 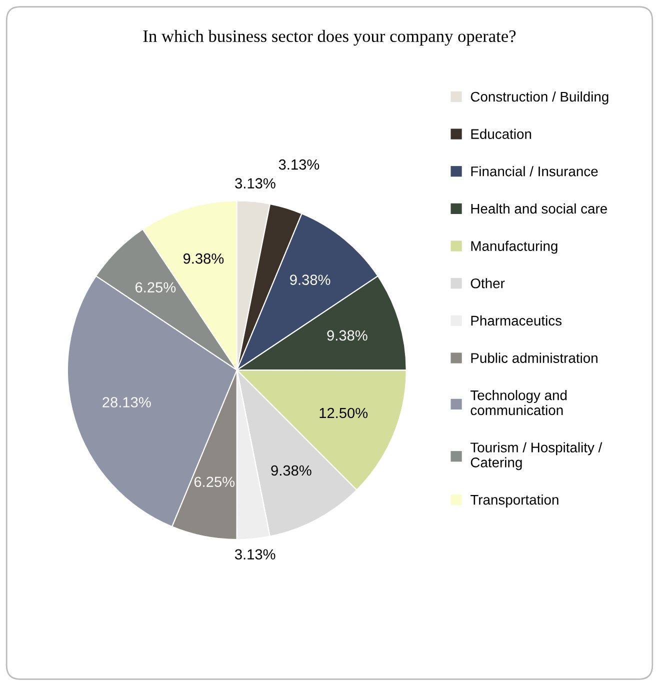 I want to click on legend-label: Construction / Building, so click(x=539, y=97).